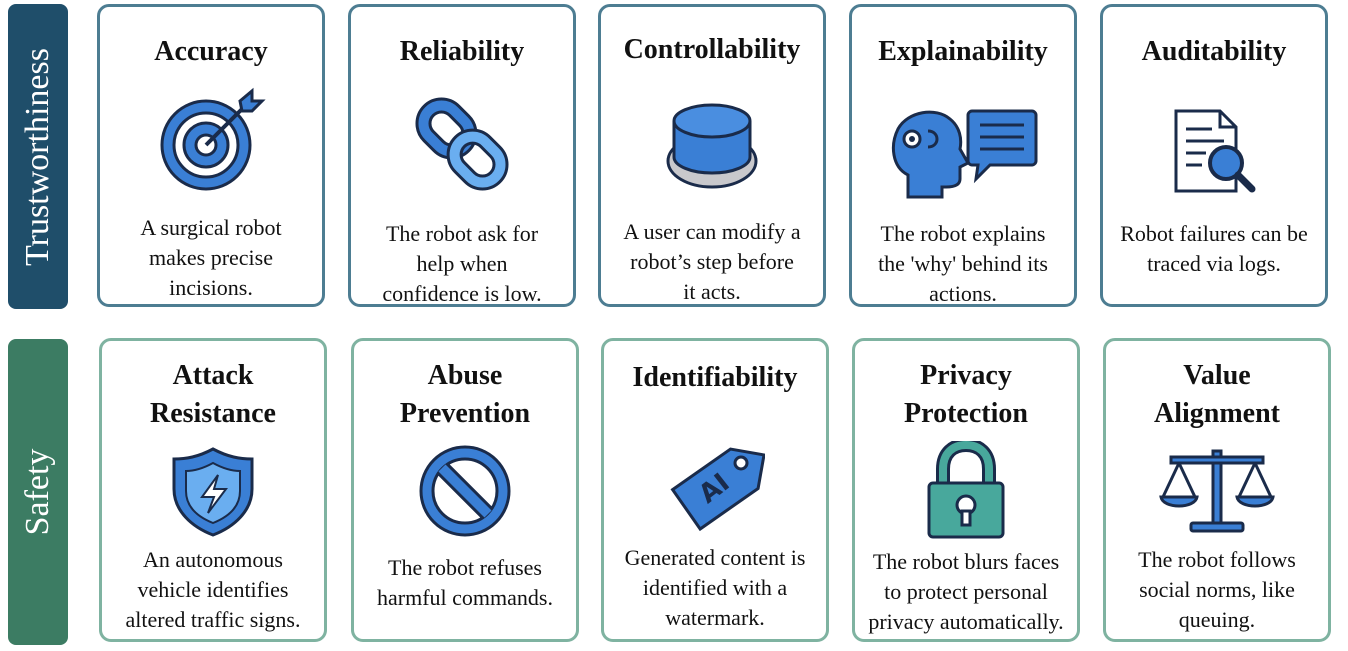  What do you see at coordinates (211, 257) in the screenshot?
I see `card-description: A surgical robot makes precise incisions.` at bounding box center [211, 257].